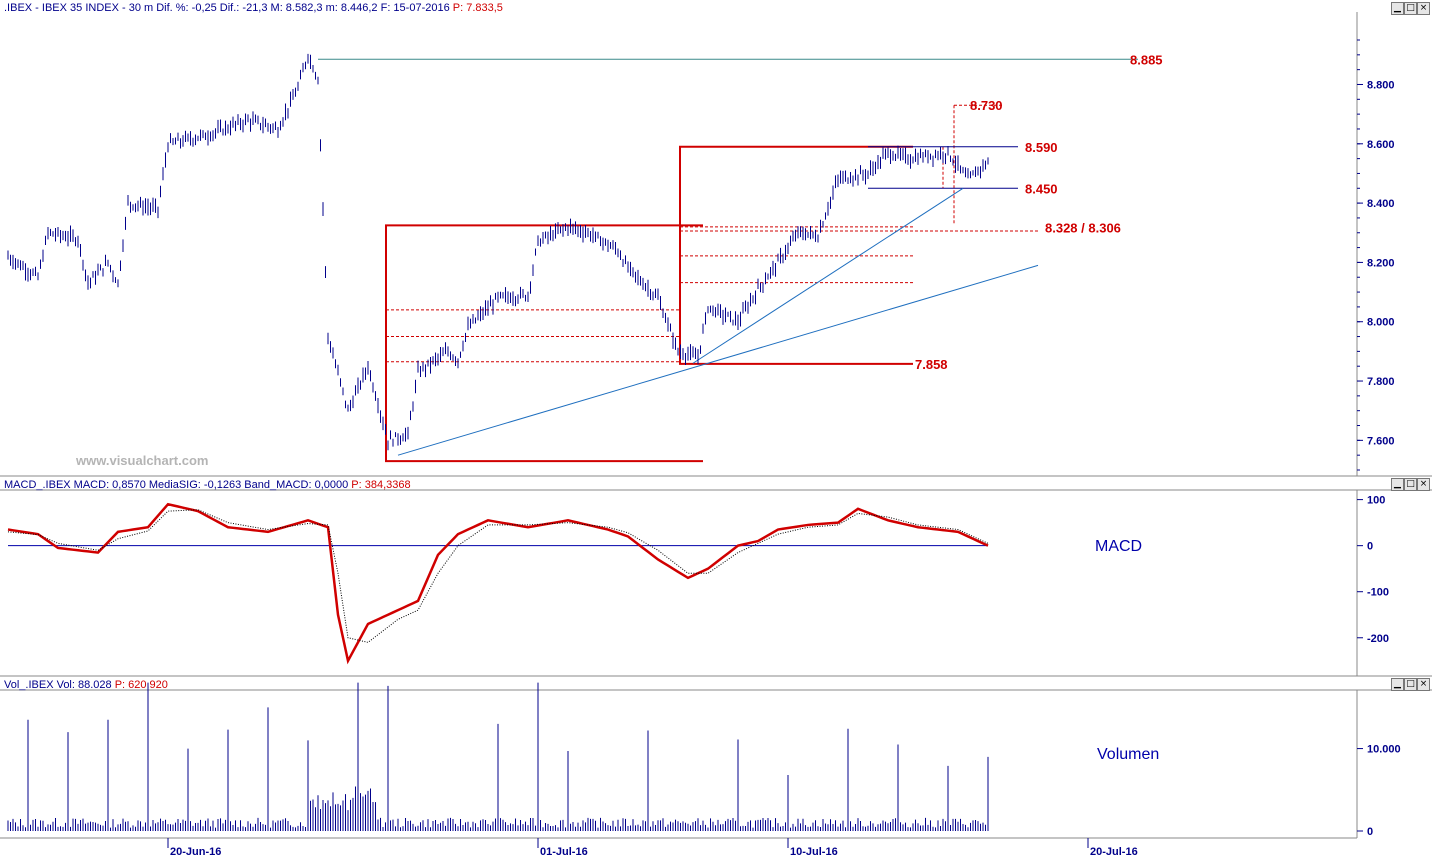  Describe the element at coordinates (1083, 228) in the screenshot. I see `level-label: 8.328 / 8.306` at that location.